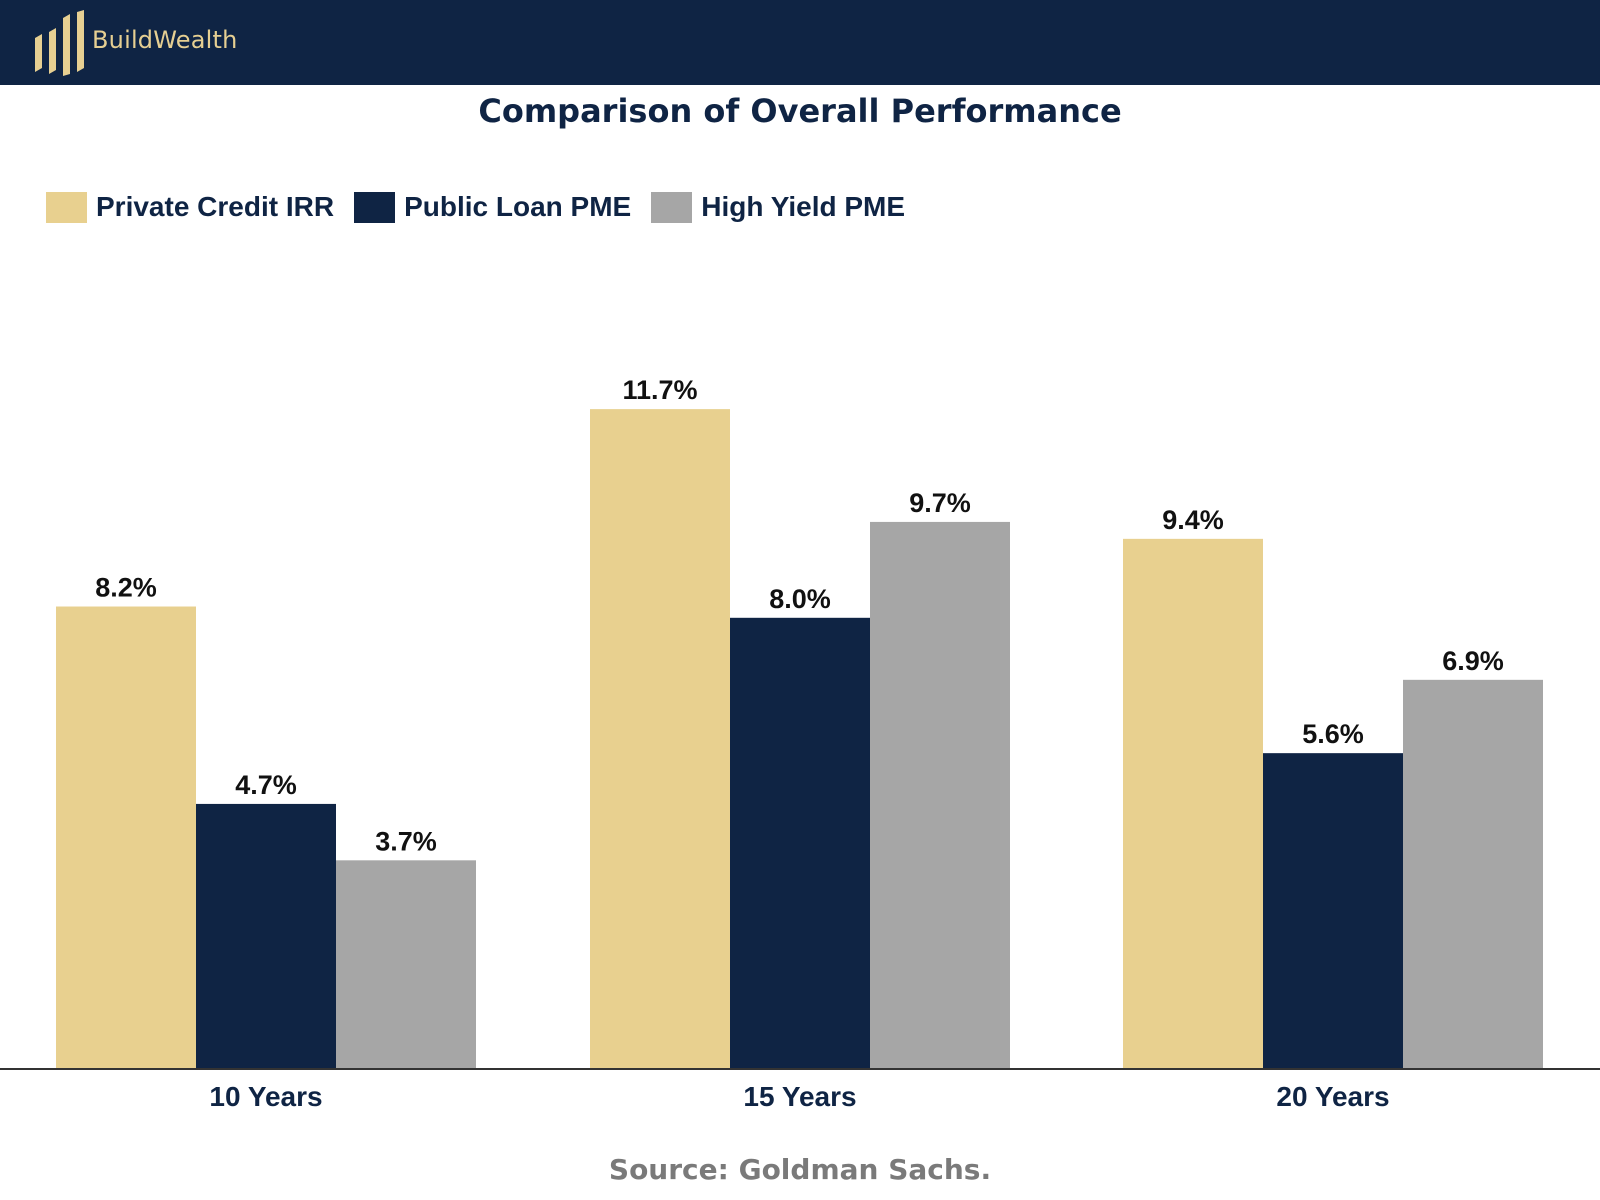 The height and width of the screenshot is (1200, 1600). I want to click on legend-item-high-yield-pme: High Yield PME, so click(778, 207).